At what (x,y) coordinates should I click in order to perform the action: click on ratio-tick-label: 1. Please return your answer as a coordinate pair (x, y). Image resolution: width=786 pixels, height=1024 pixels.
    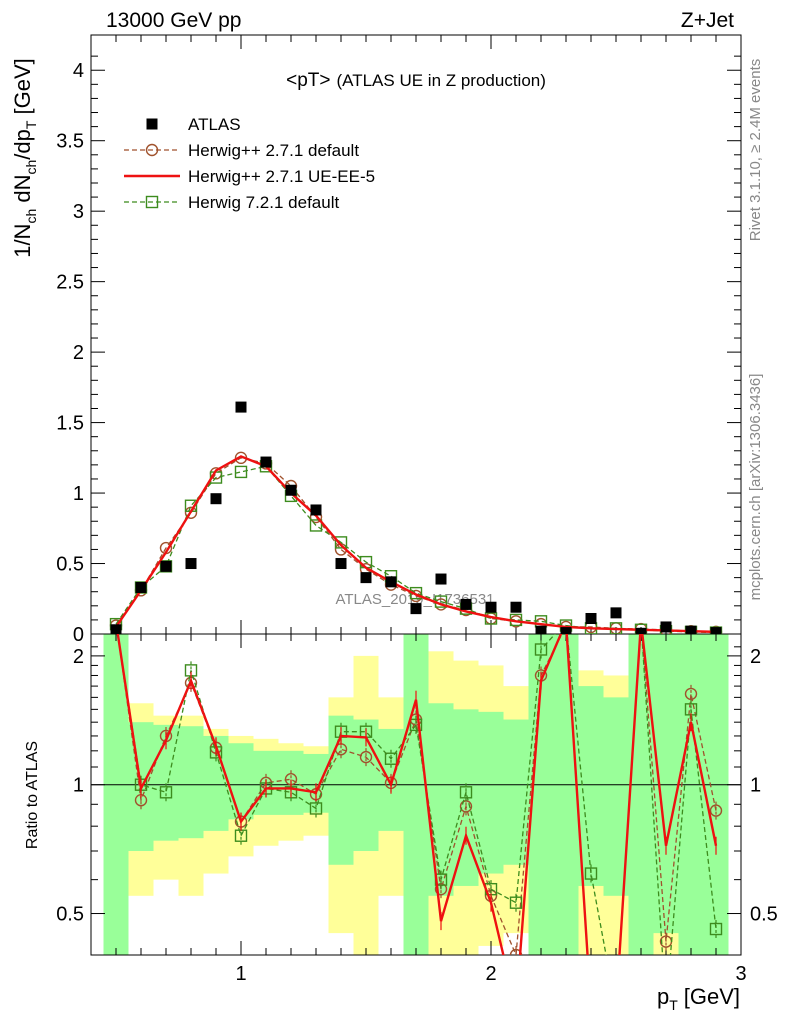
    Looking at the image, I should click on (78, 786).